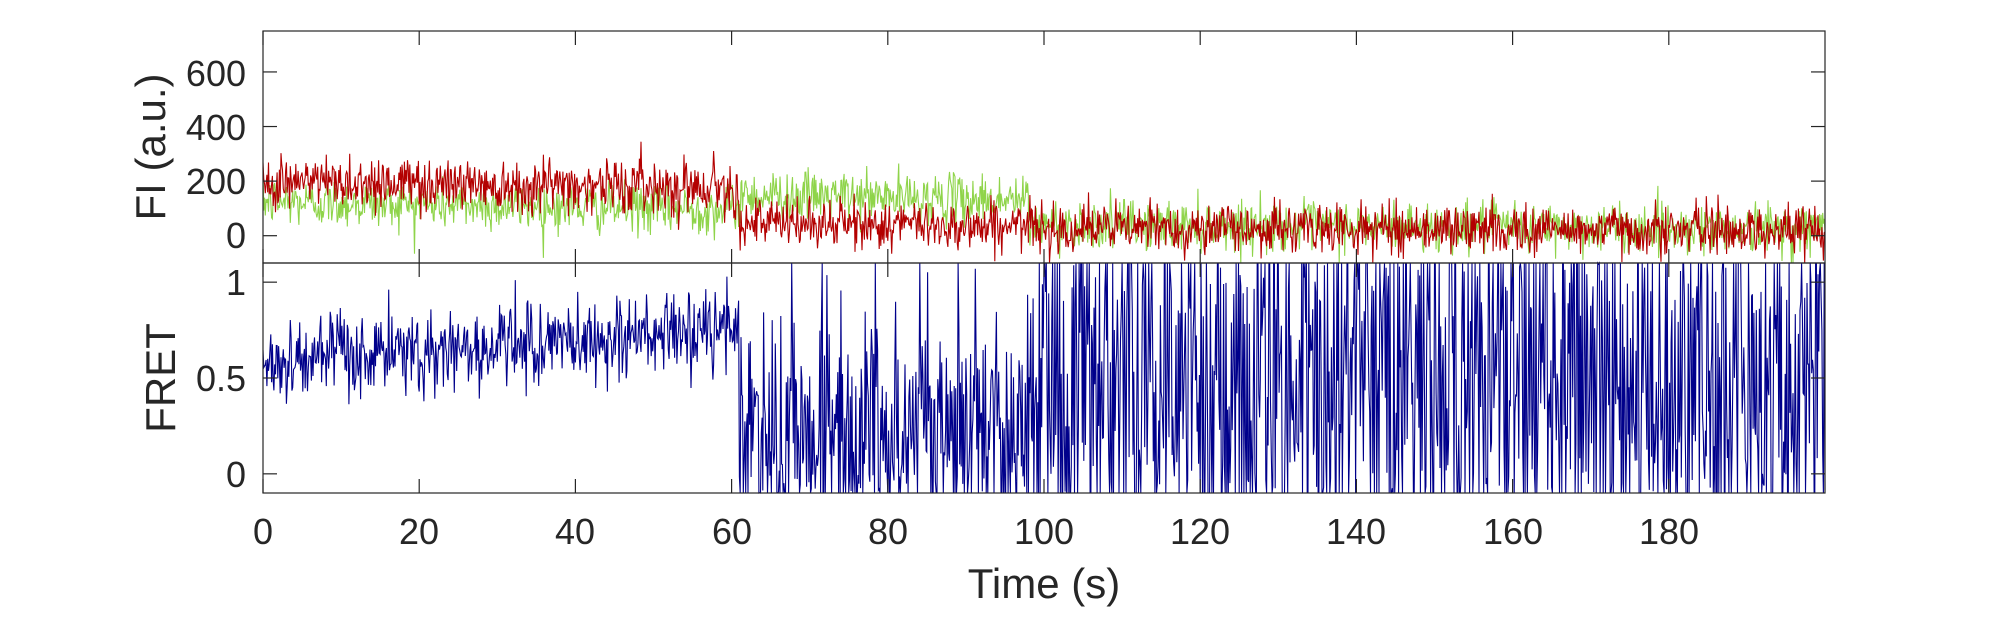  What do you see at coordinates (160, 378) in the screenshot?
I see `fret-y-axis-label: FRET` at bounding box center [160, 378].